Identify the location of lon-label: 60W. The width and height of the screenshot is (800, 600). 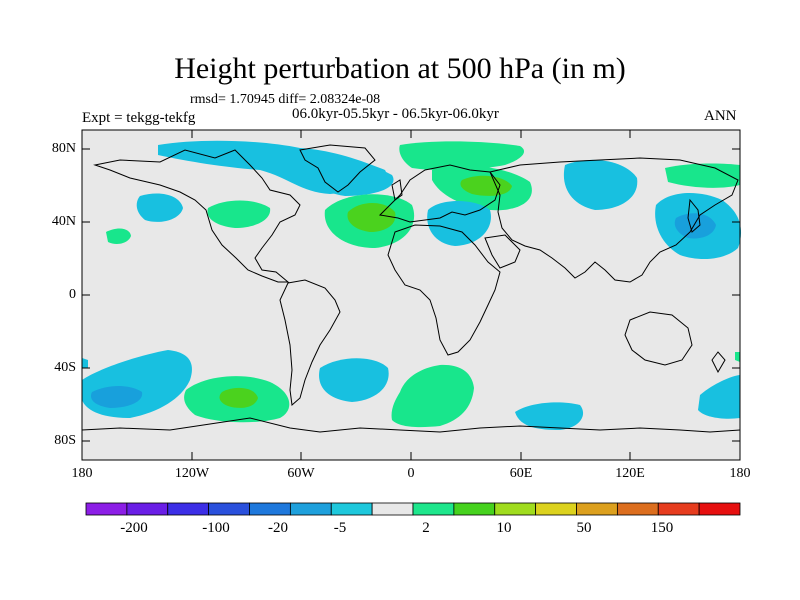
(301, 473).